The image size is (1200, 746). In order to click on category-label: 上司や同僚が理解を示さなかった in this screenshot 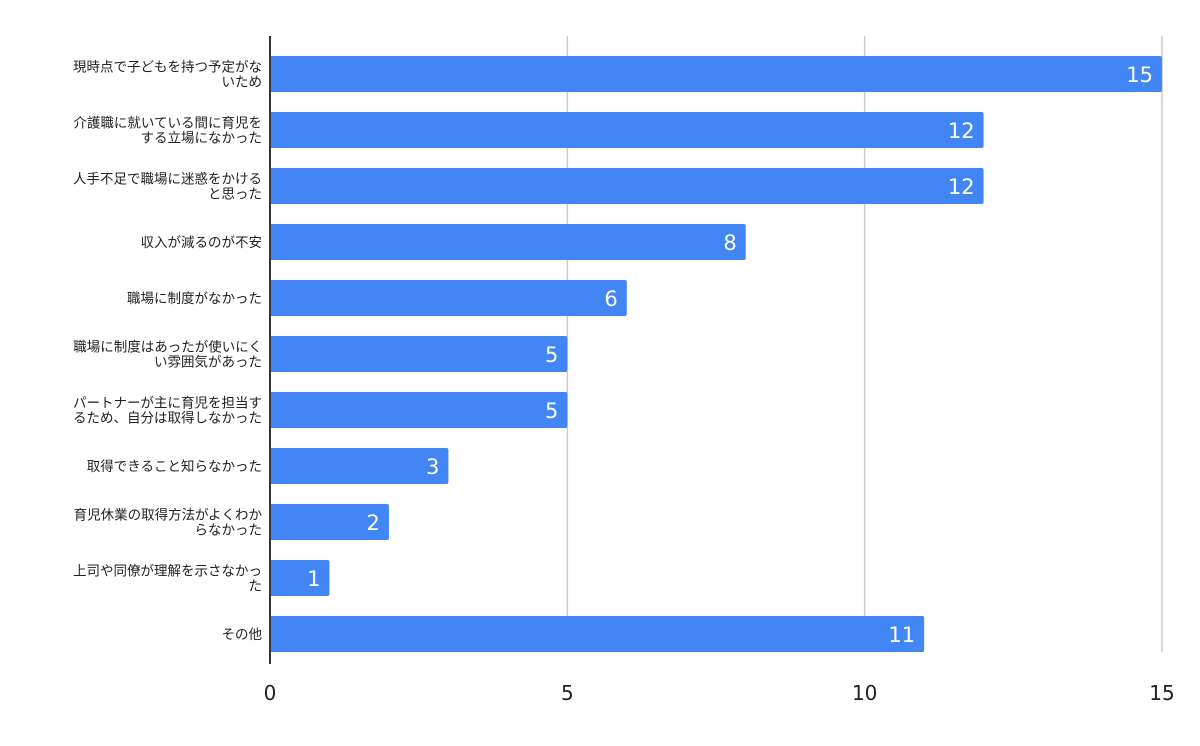, I will do `click(167, 579)`.